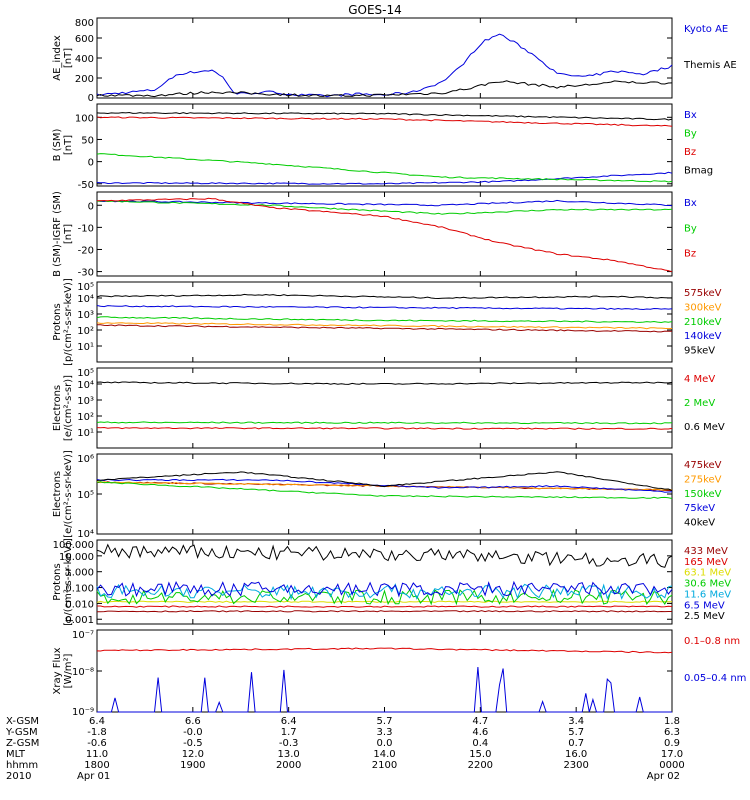 The height and width of the screenshot is (800, 750). I want to click on legend-entry: 433 MeV, so click(706, 551).